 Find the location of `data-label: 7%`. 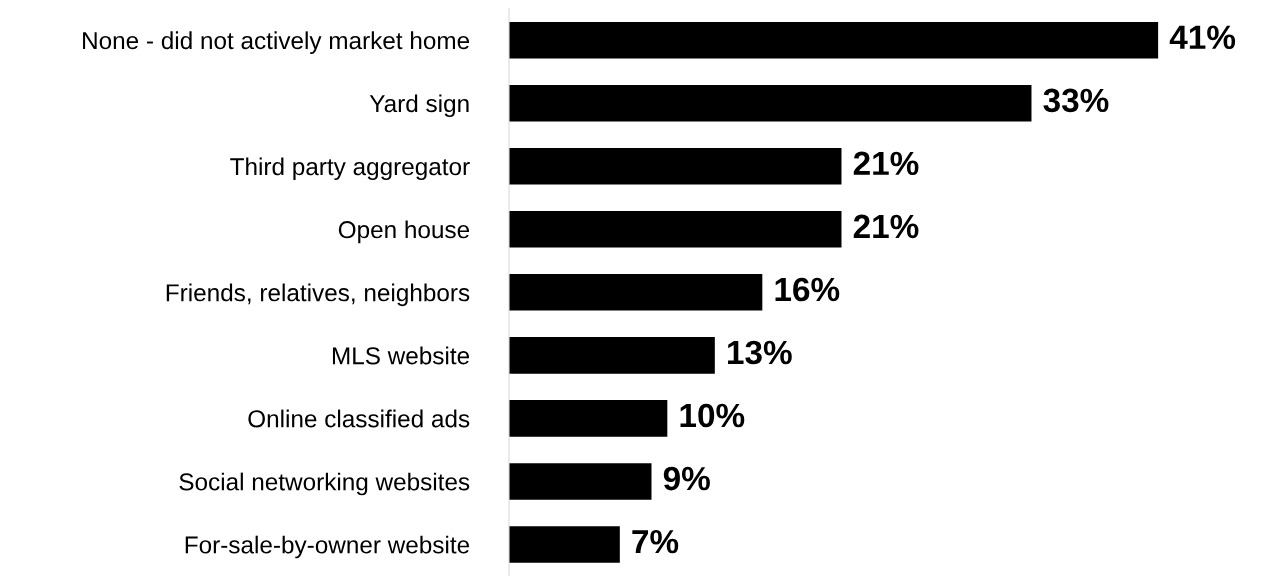

data-label: 7% is located at coordinates (655, 541).